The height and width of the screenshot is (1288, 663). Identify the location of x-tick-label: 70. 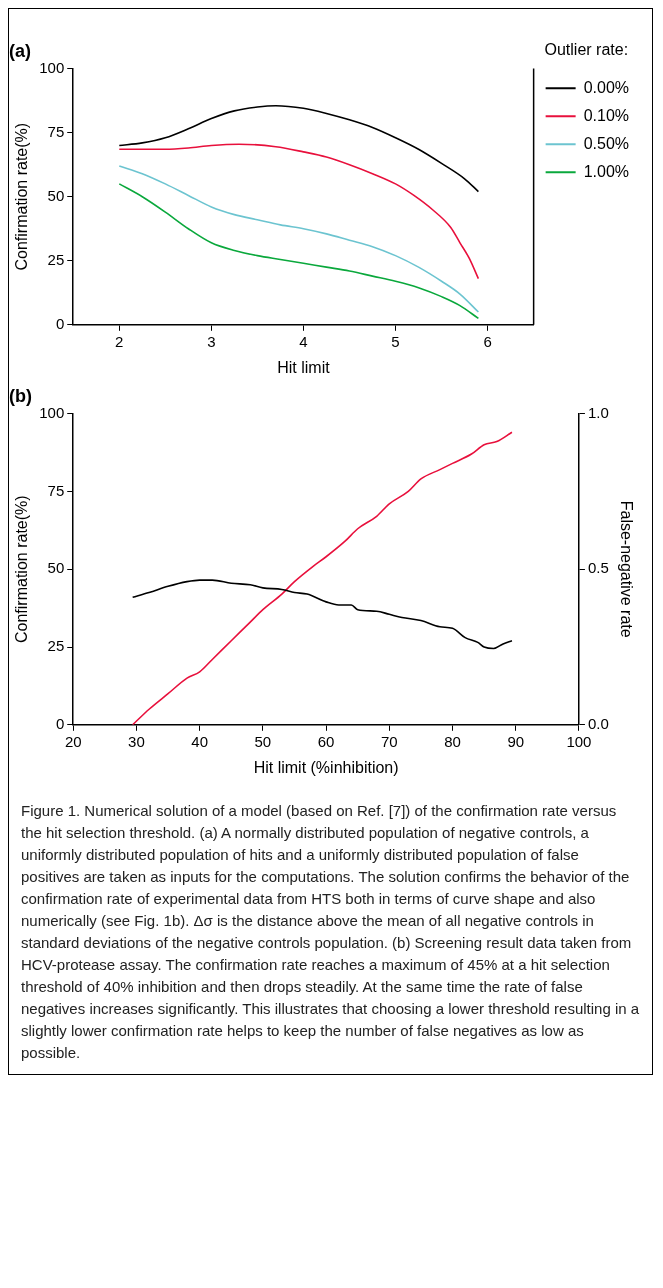
(389, 741).